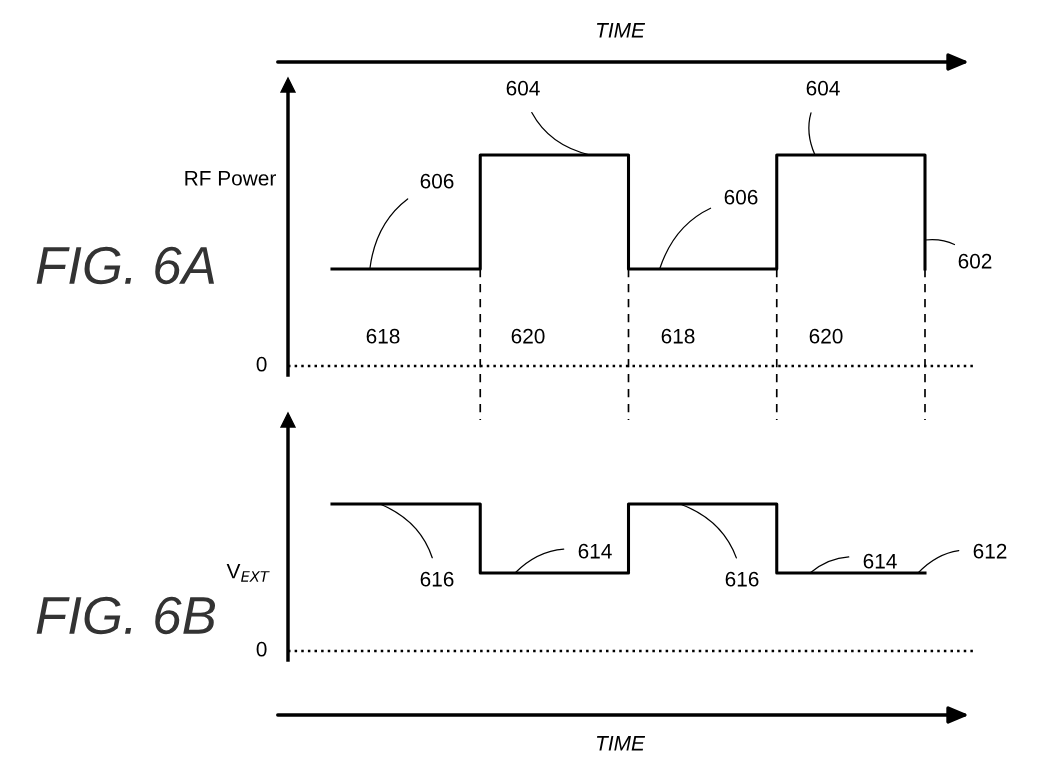 The height and width of the screenshot is (760, 1044). I want to click on y-axis-title: V$_{EXT}$, so click(248, 573).